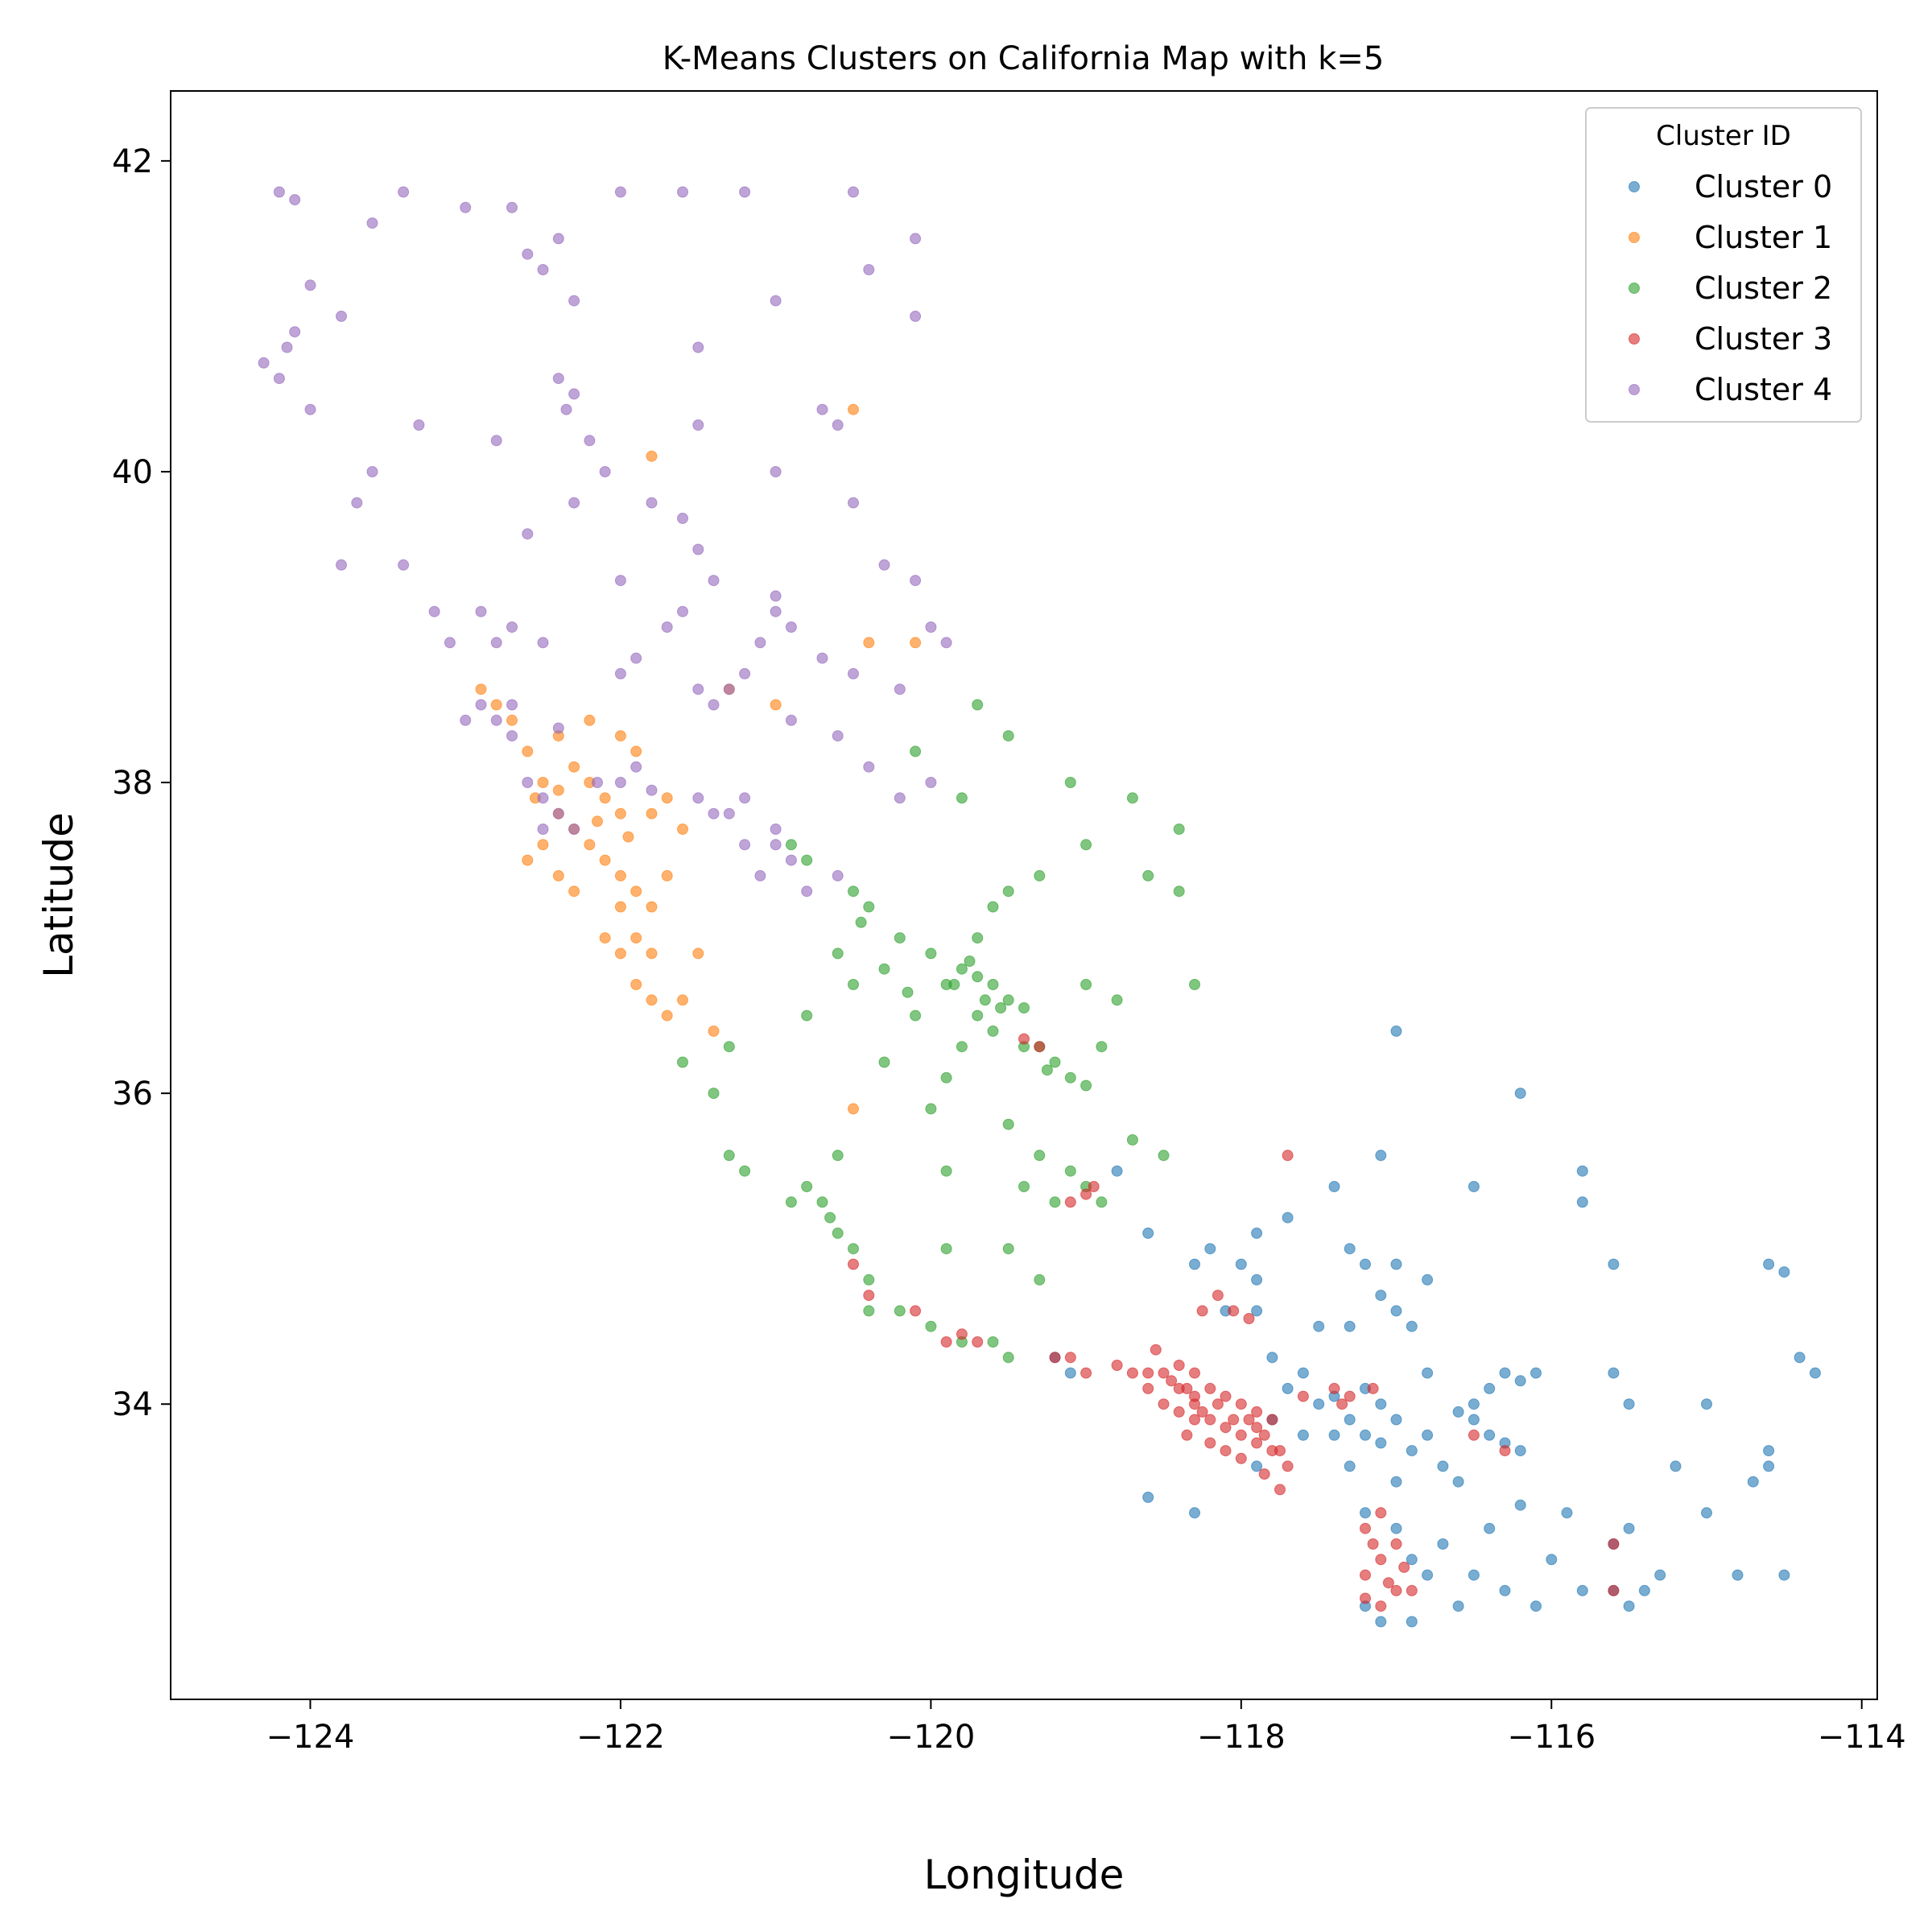 This screenshot has width=1932, height=1932. I want to click on y-axis-ticks: 34 36 38 40 42, so click(141, 783).